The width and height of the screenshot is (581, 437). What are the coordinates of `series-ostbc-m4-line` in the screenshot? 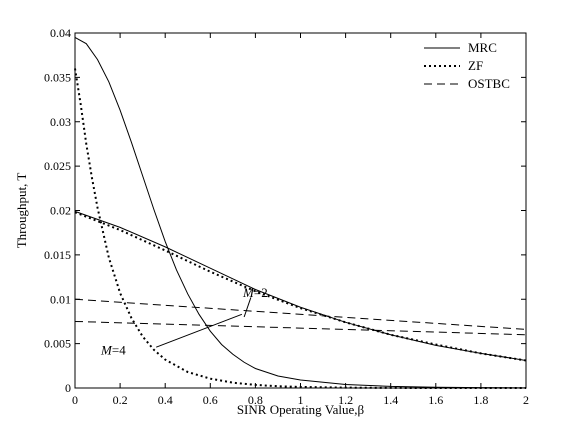 It's located at (300, 314).